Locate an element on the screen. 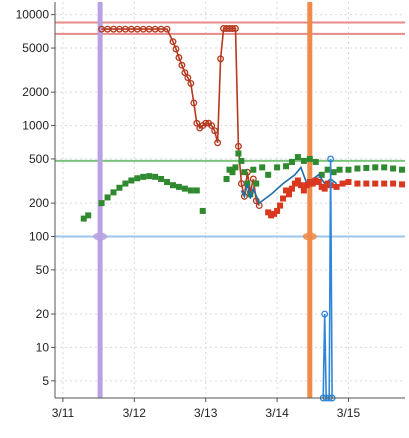 The width and height of the screenshot is (409, 438). y-tick-label: 1000 is located at coordinates (35, 126).